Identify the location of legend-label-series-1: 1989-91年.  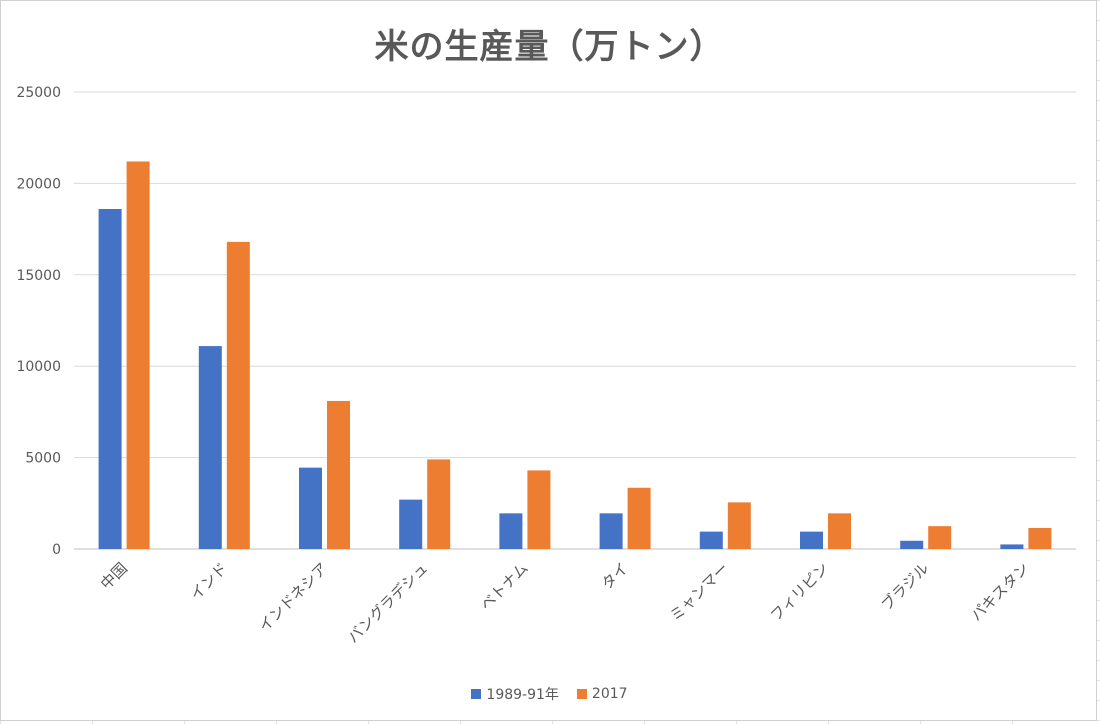
(522, 695).